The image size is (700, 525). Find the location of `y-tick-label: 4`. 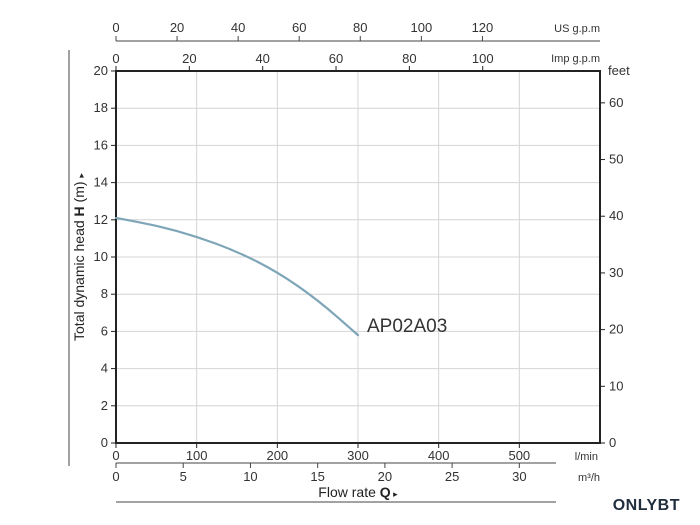

y-tick-label: 4 is located at coordinates (104, 368).